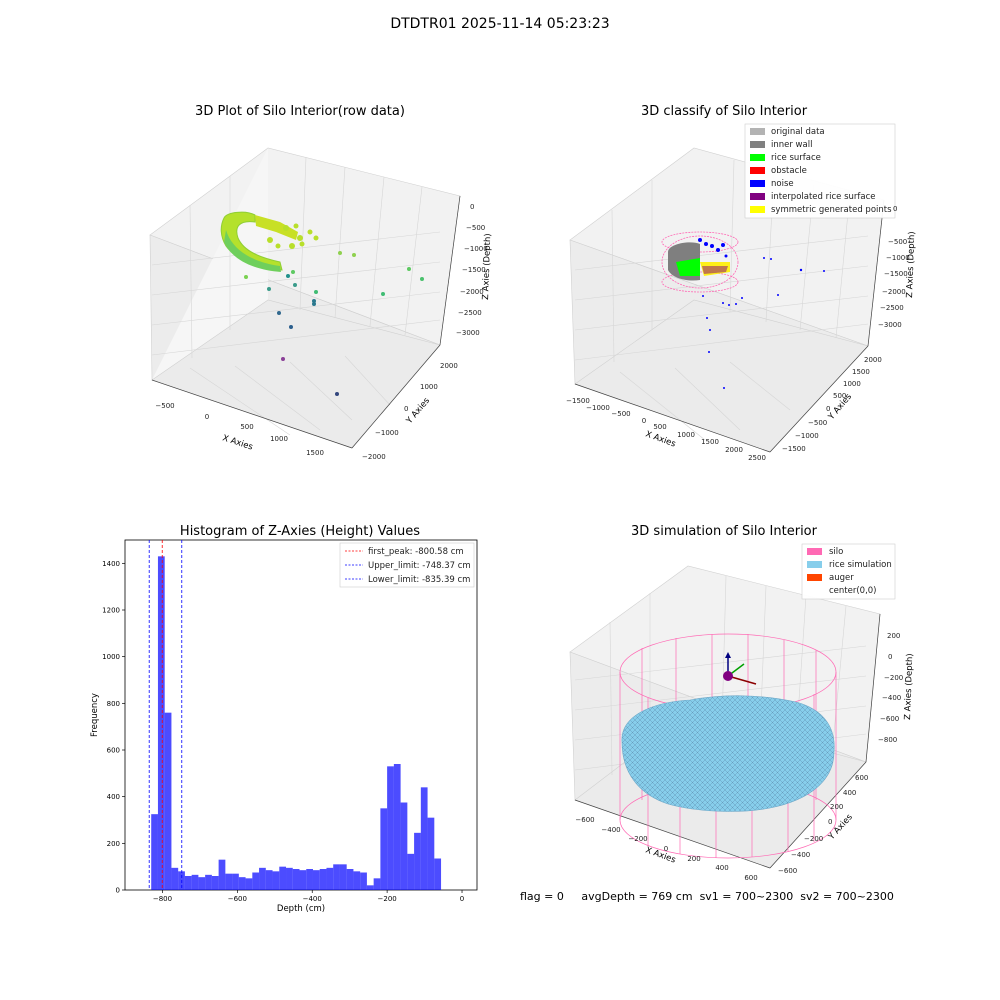  Describe the element at coordinates (800, 855) in the screenshot. I see `simulation-ytick: −400` at that location.